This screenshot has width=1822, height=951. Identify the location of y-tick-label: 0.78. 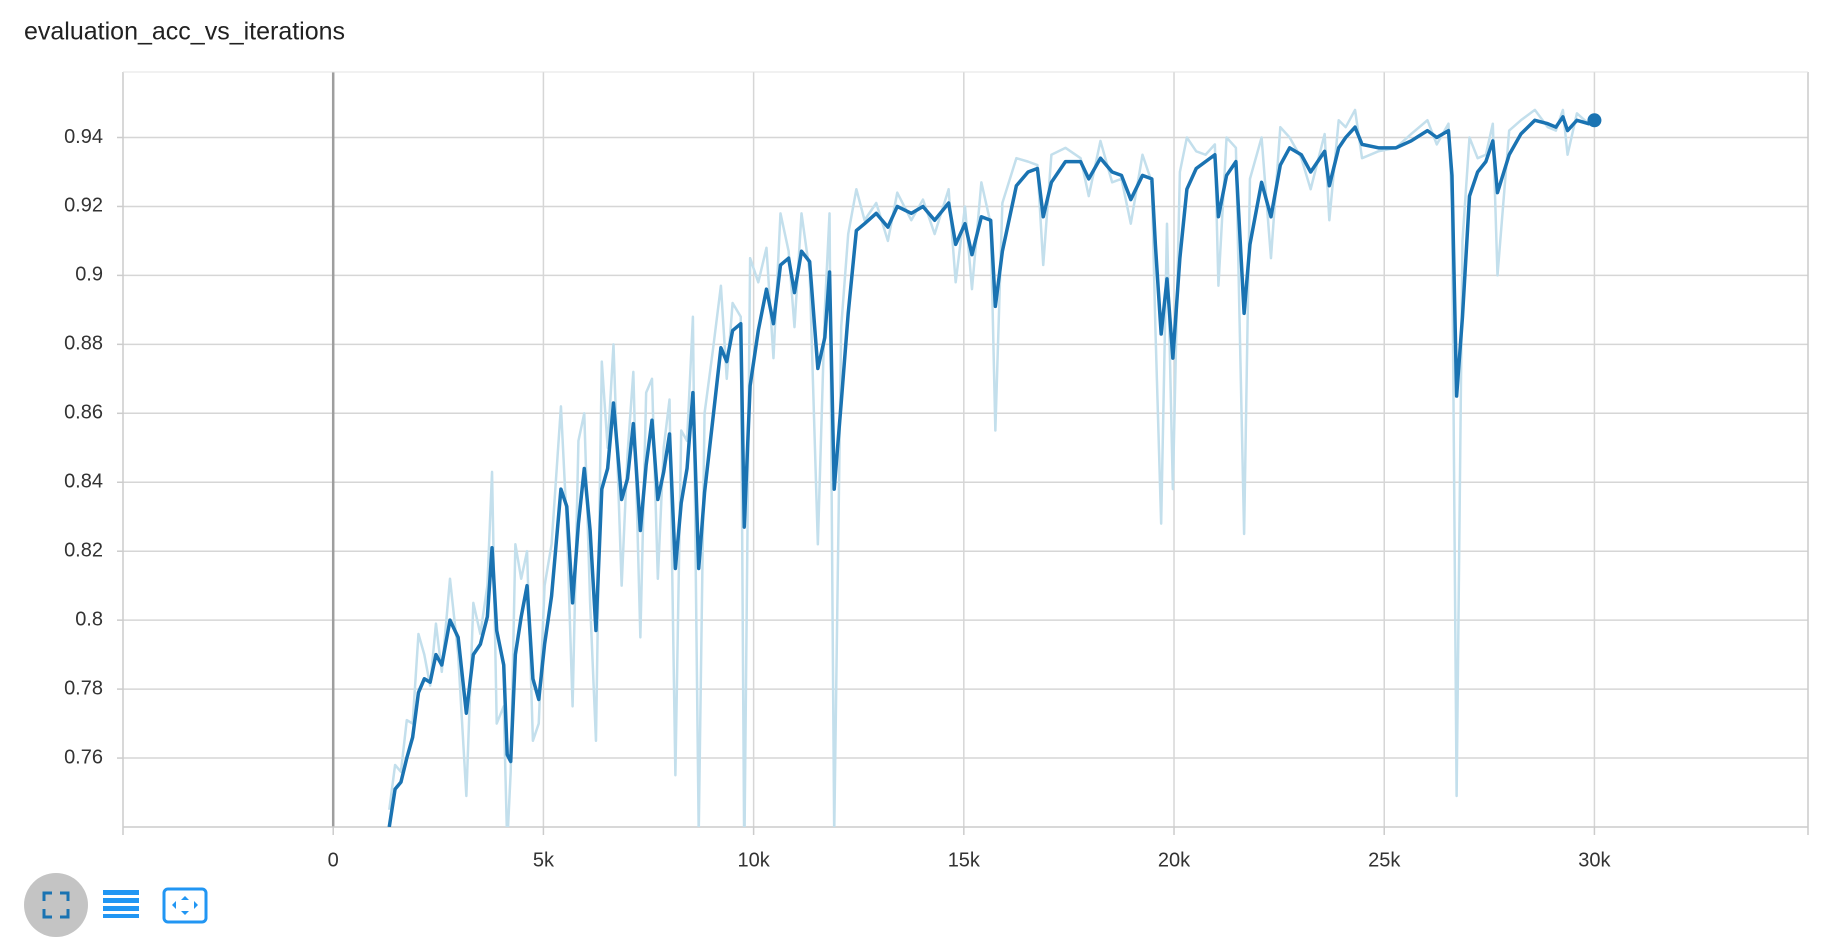
(83, 688).